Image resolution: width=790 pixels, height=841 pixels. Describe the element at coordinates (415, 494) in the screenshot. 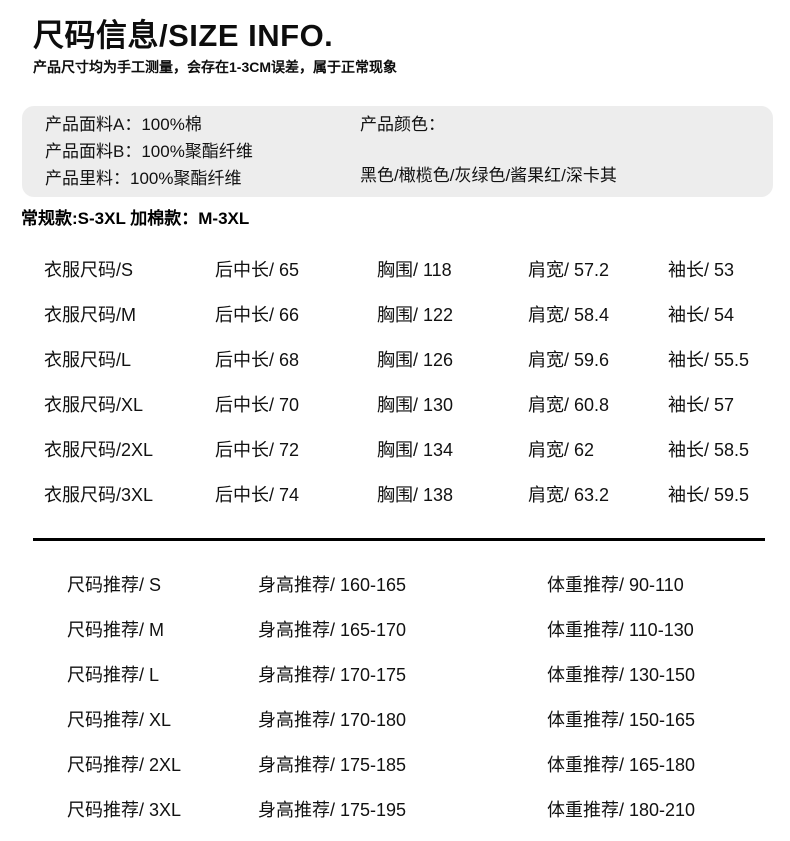

I see `chest-cell: 胸围/ 138` at that location.